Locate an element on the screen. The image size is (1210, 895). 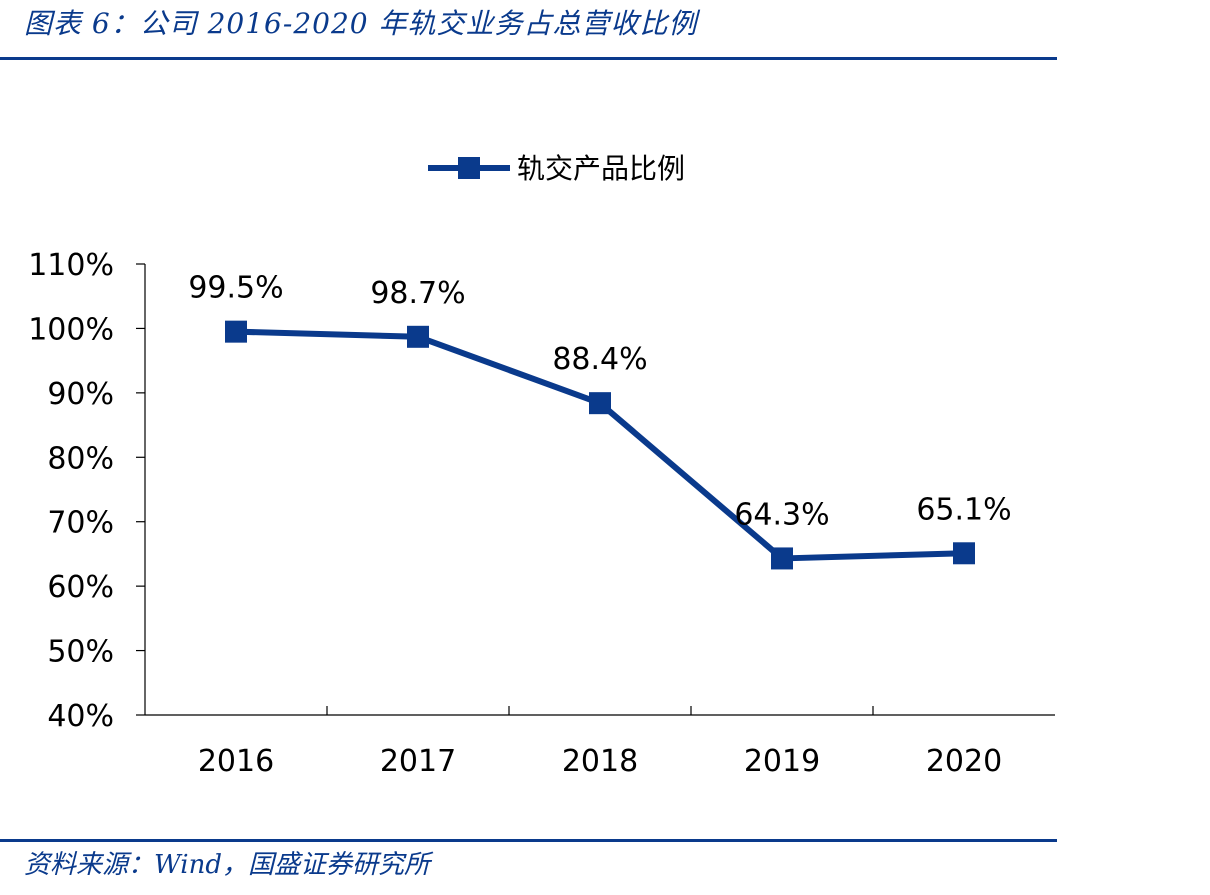
source-note: 资料来源：Wind，国盛证券研究所 is located at coordinates (227, 865).